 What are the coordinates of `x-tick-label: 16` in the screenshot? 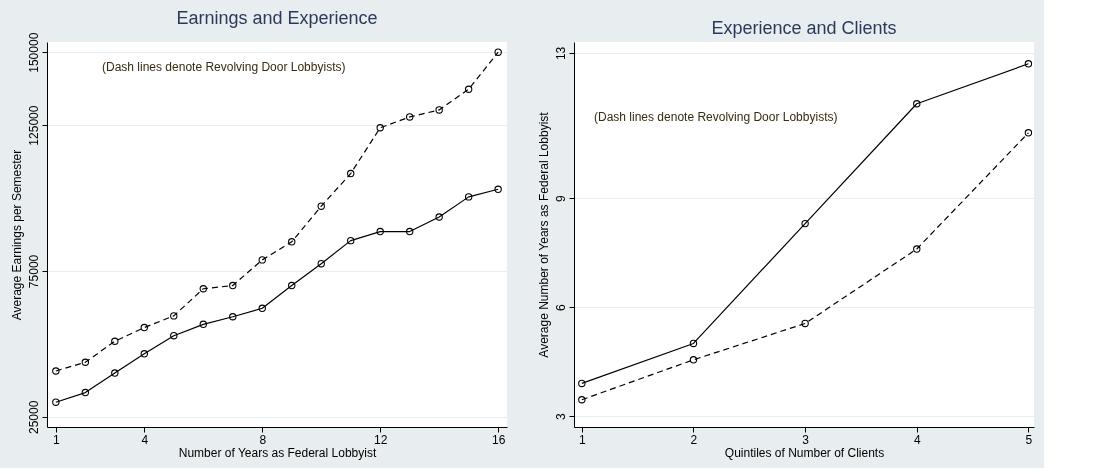 It's located at (498, 439).